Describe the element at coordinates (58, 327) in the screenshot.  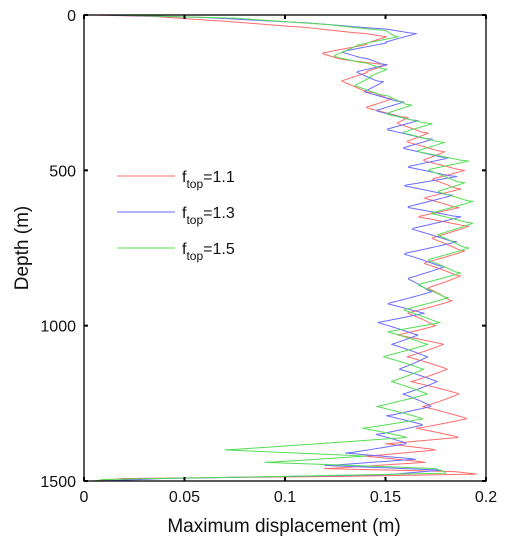
I see `y-tick-label: 1000` at that location.